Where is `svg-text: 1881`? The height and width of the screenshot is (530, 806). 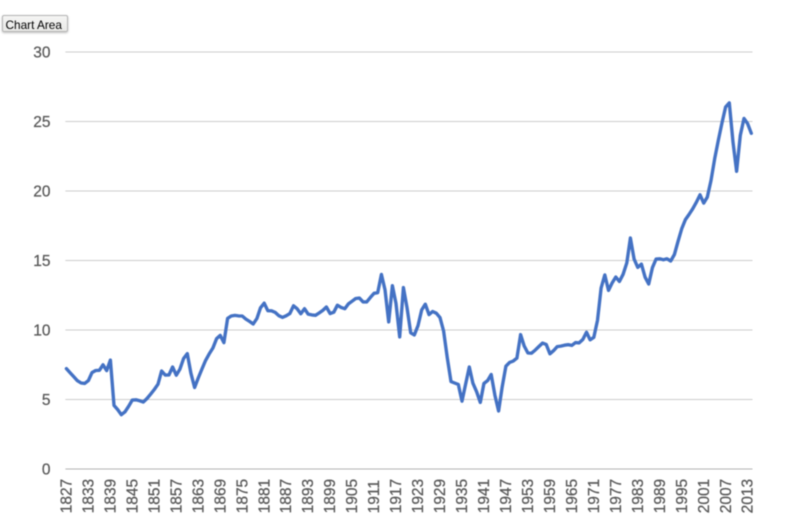
svg-text: 1881 is located at coordinates (264, 496).